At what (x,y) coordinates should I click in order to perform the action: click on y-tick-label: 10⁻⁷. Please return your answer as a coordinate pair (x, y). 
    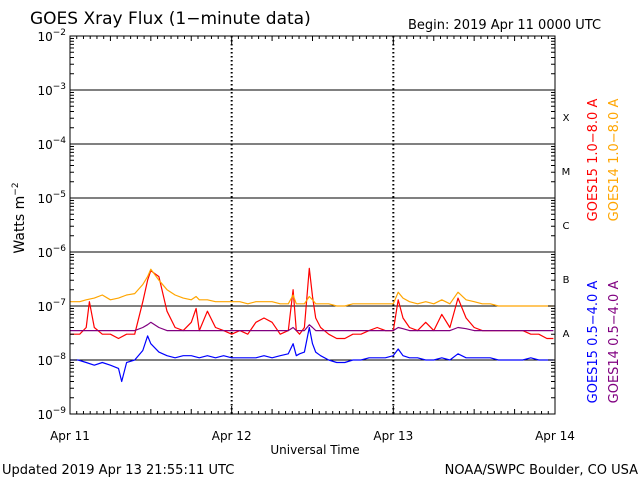
    Looking at the image, I should click on (51, 306).